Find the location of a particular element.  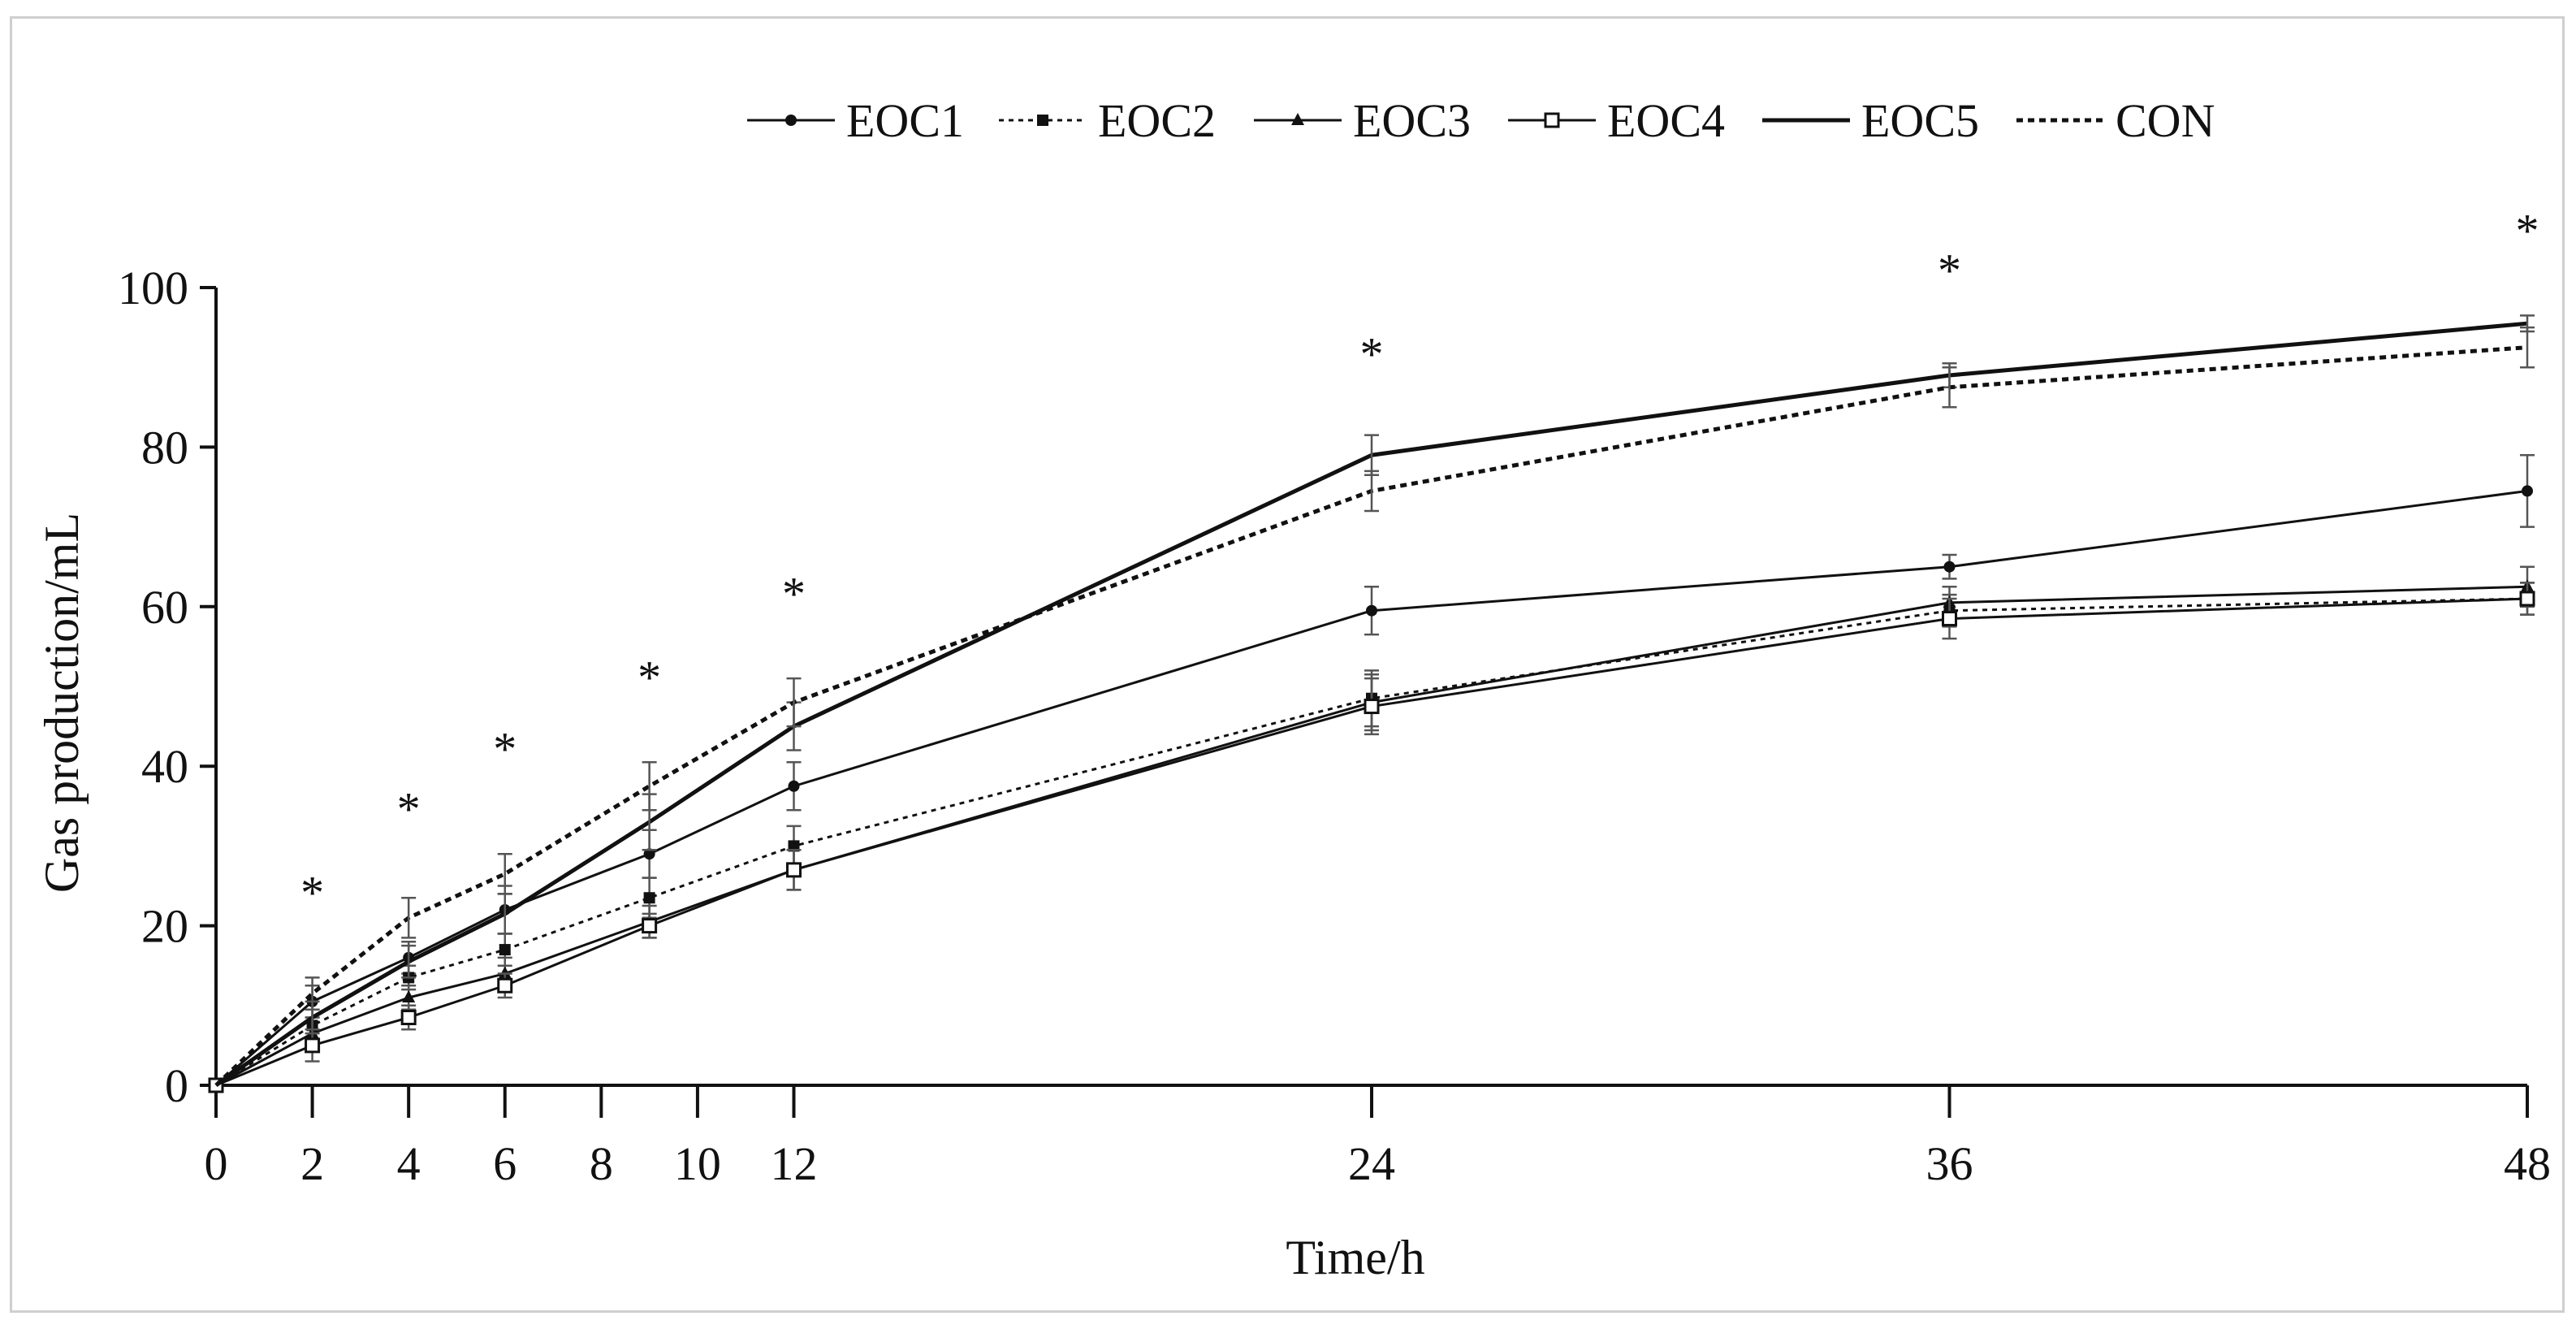

x-tick-label: 48 is located at coordinates (2528, 1163).